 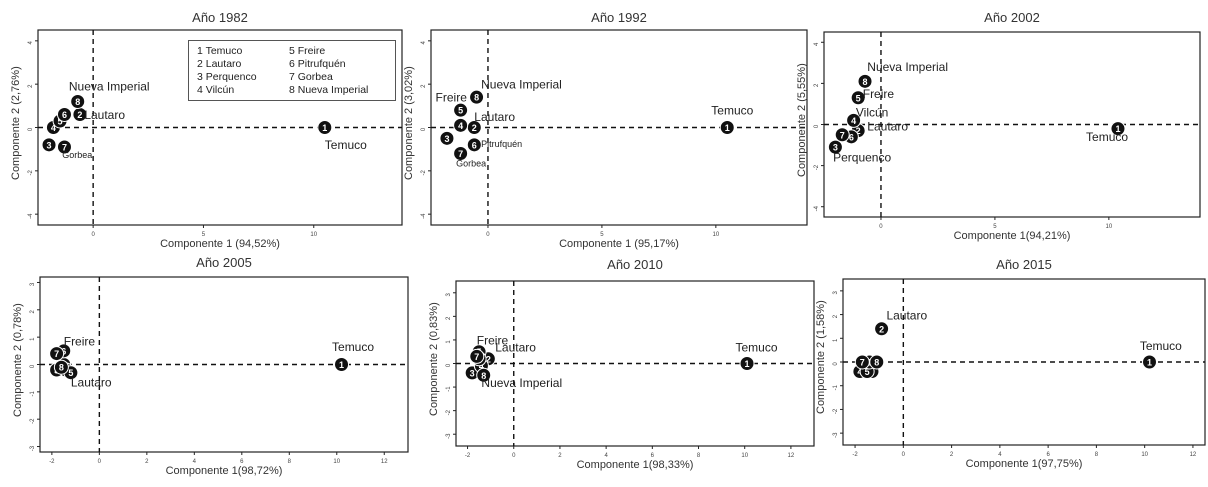 What do you see at coordinates (216, 90) in the screenshot?
I see `legend-entry: 4 Vilcún` at bounding box center [216, 90].